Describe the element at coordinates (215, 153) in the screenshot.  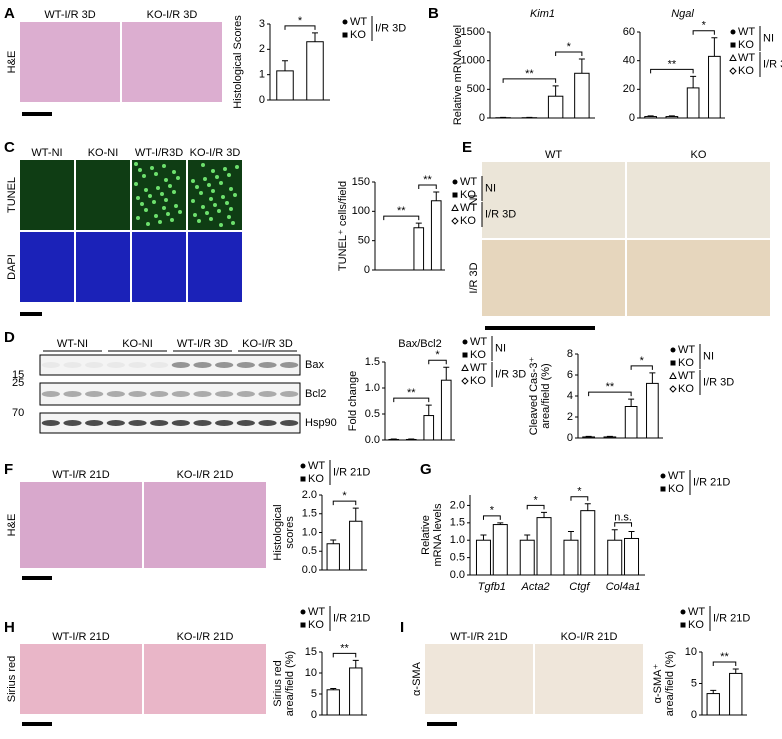
I see `column-label: KO-I/R 3D` at that location.